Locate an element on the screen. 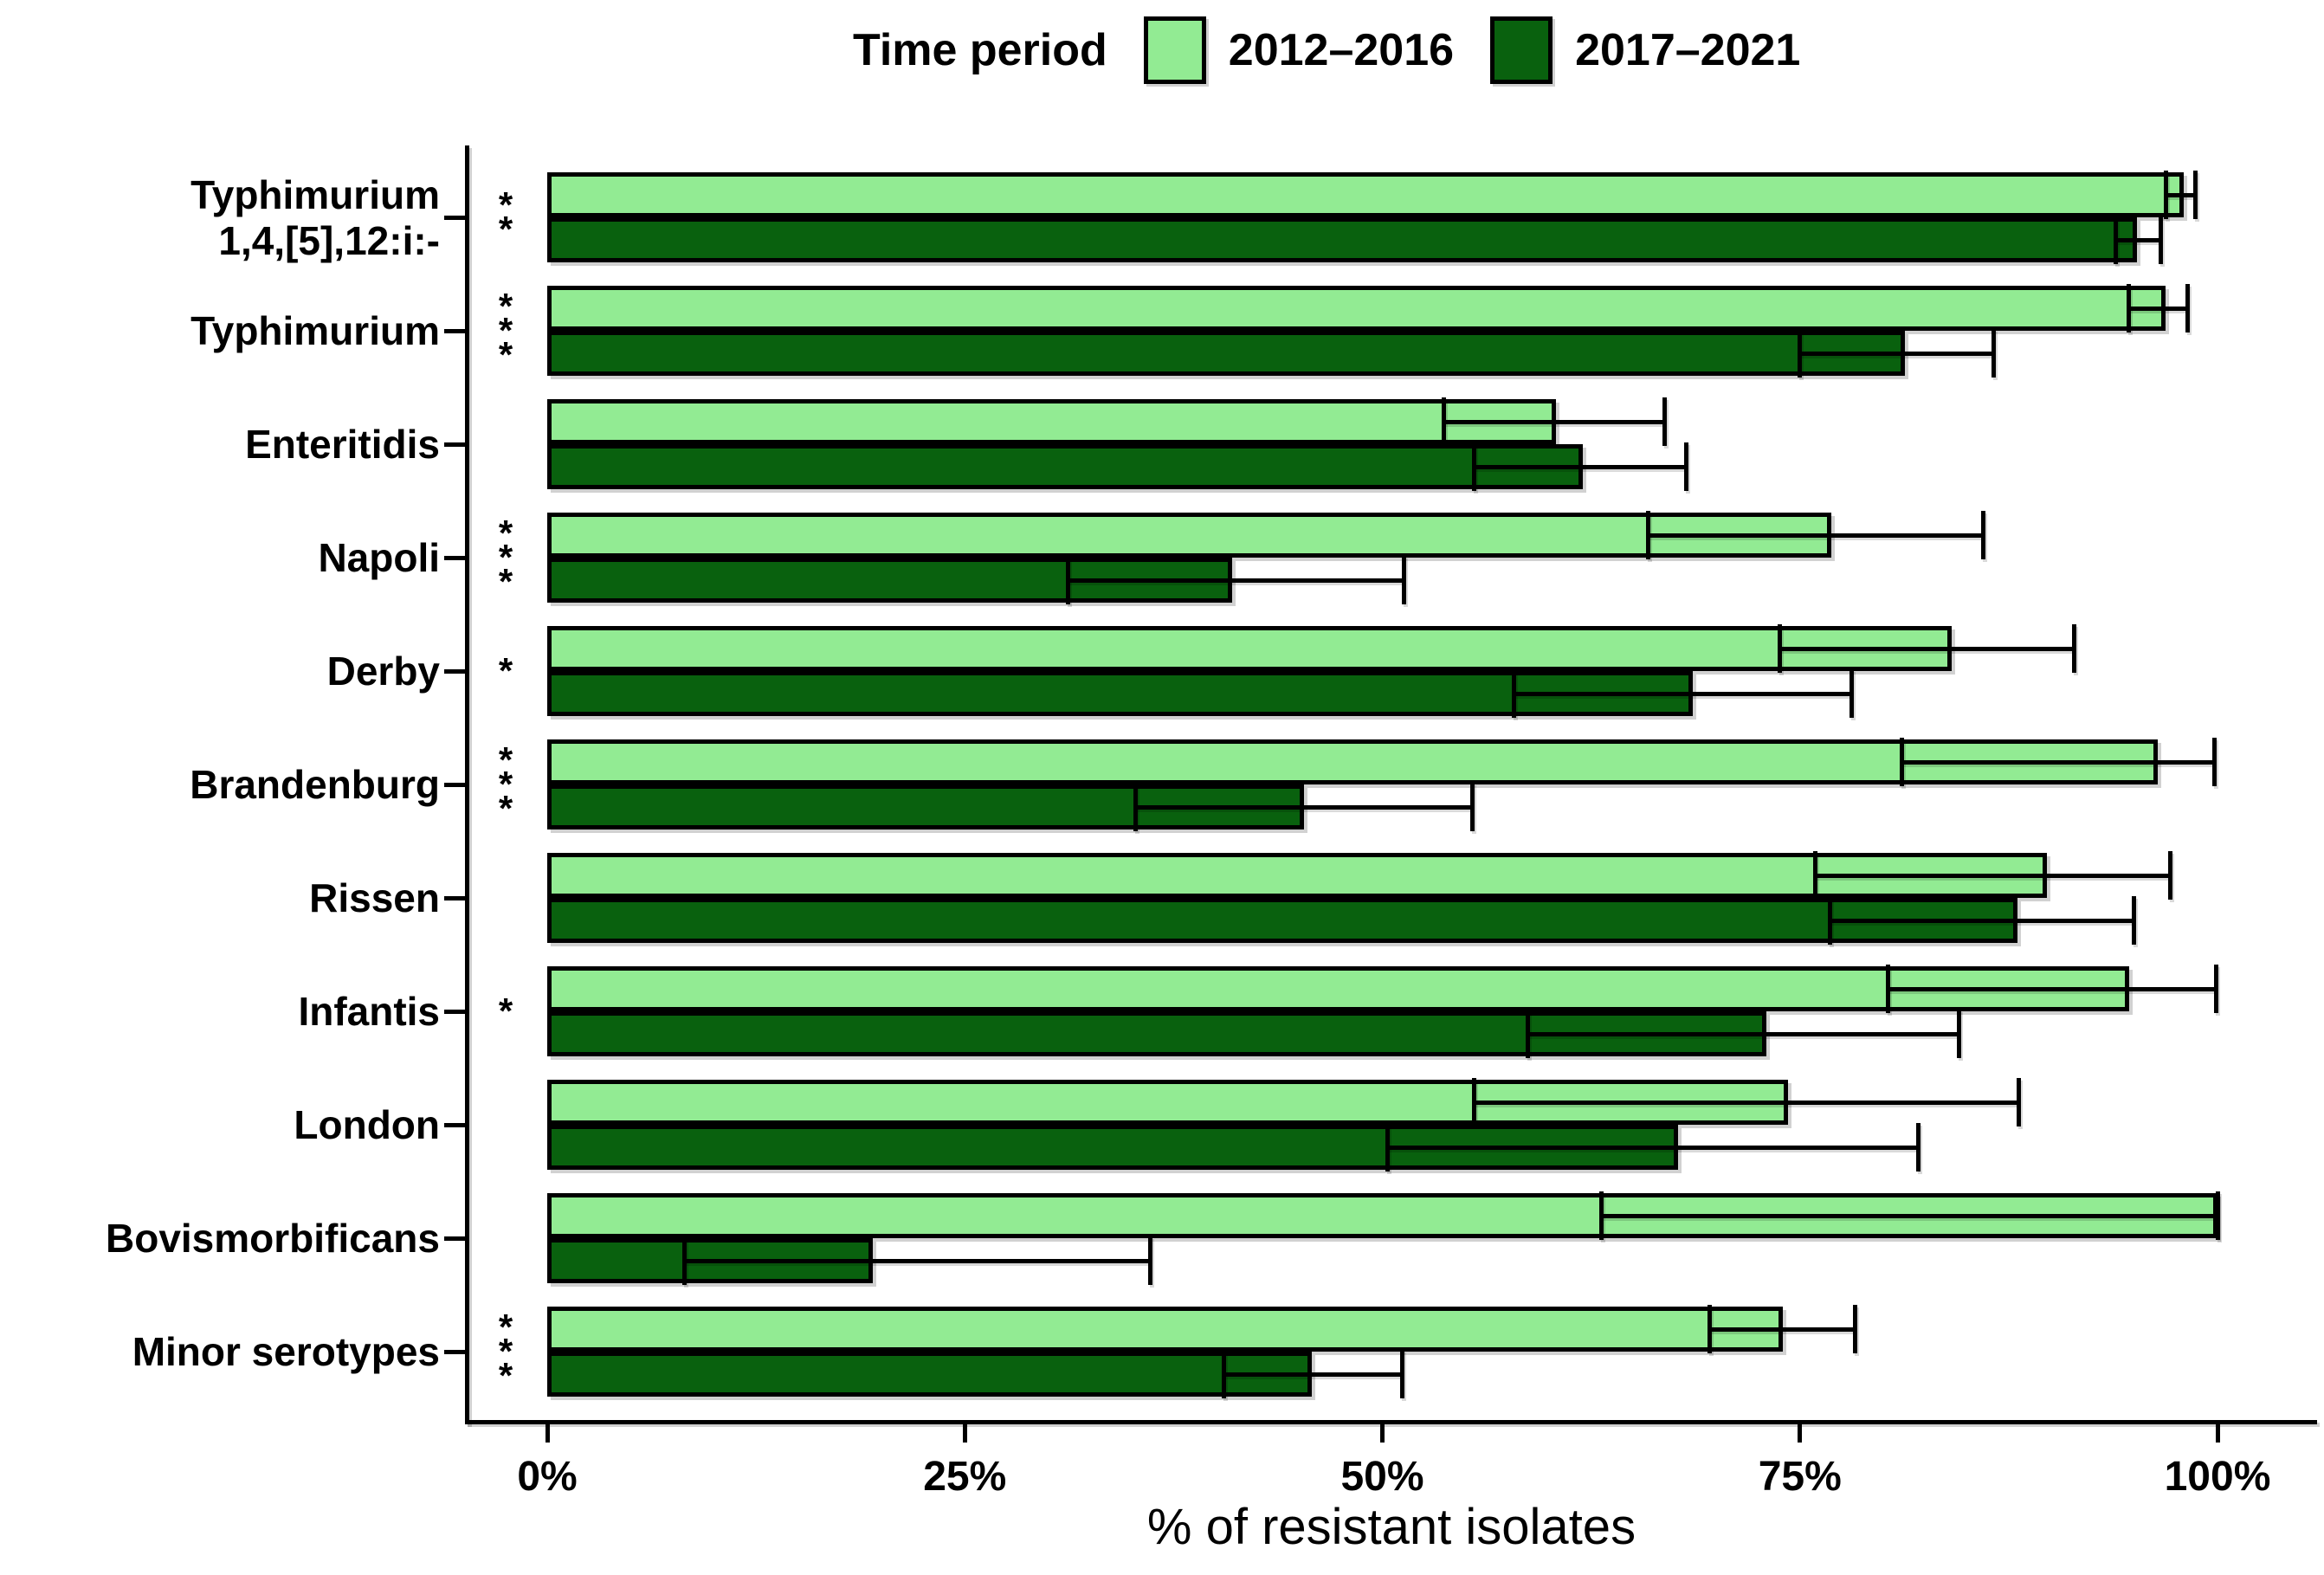 Image resolution: width=2324 pixels, height=1575 pixels. category-label: Infantis is located at coordinates (369, 1012).